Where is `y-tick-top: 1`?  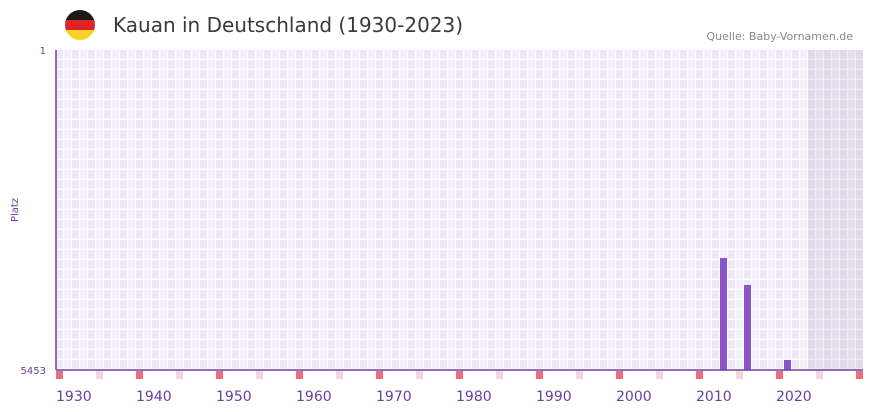 y-tick-top: 1 is located at coordinates (43, 51).